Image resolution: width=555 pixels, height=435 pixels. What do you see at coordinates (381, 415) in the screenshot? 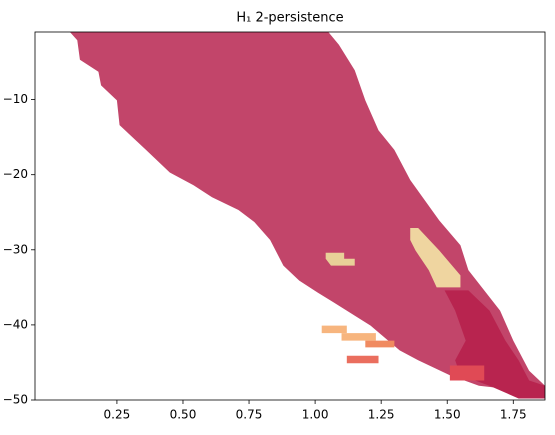
I see `x-tick-label: 1.25` at bounding box center [381, 415].